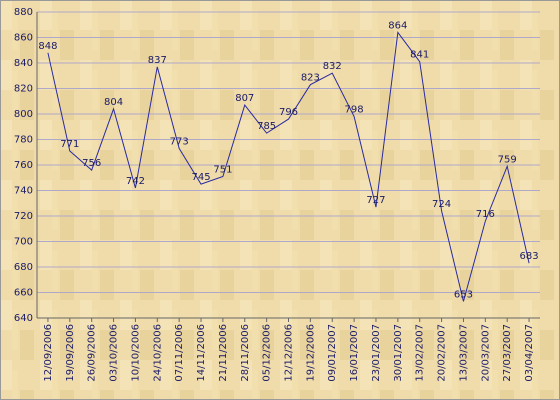  I want to click on data-label: 837, so click(157, 60).